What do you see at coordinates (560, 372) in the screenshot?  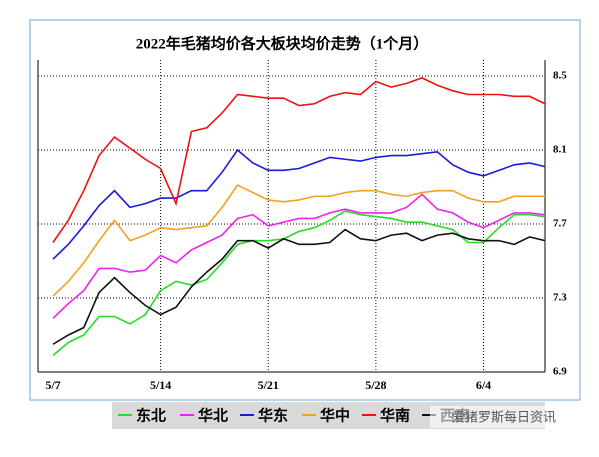 I see `y-tick-label: 6.9` at bounding box center [560, 372].